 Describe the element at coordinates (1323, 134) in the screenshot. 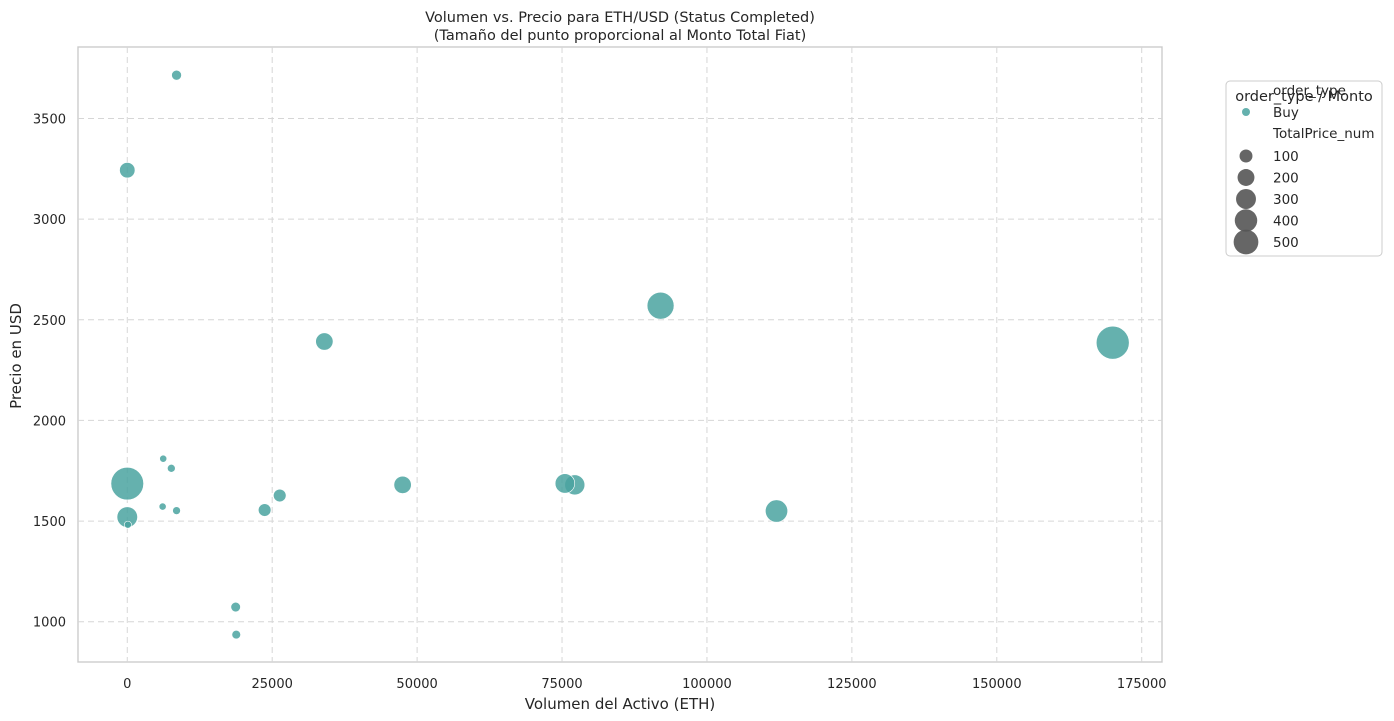

I see `legend-size-header: TotalPrice_num` at that location.